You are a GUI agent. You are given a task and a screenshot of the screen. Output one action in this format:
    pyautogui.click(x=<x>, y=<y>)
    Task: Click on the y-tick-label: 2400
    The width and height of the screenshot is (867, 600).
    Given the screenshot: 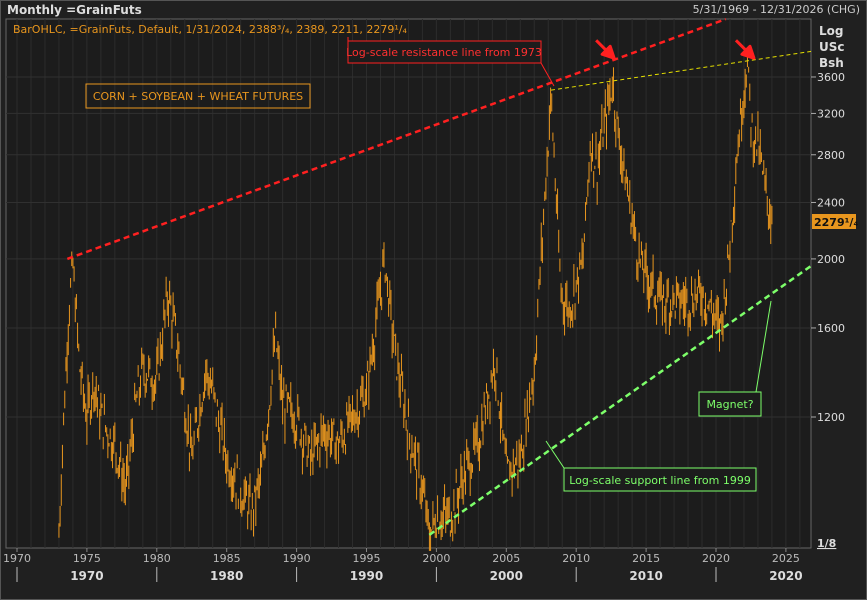 What is the action you would take?
    pyautogui.click(x=831, y=202)
    